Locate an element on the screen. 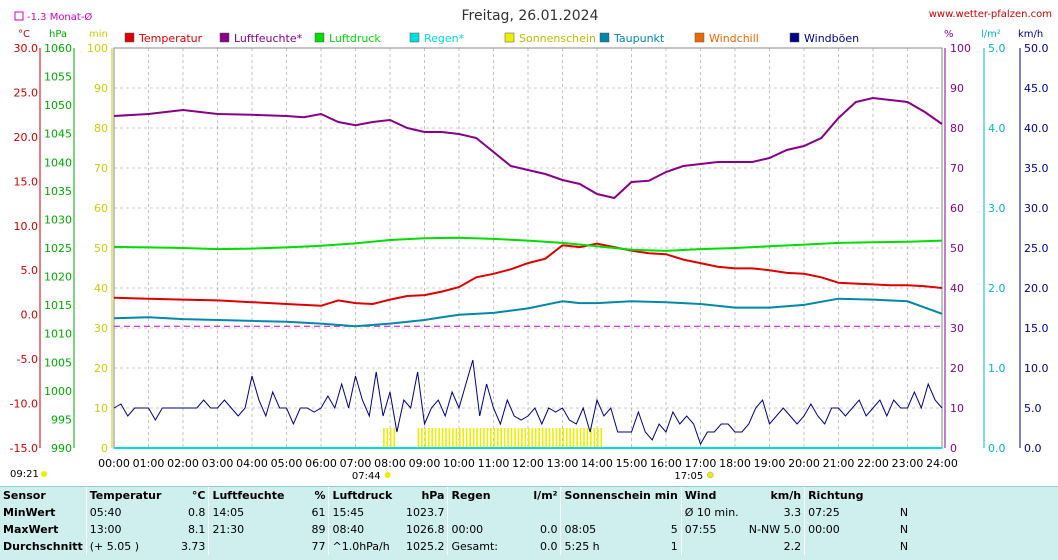  x-tick-label: 01:00 is located at coordinates (149, 463).